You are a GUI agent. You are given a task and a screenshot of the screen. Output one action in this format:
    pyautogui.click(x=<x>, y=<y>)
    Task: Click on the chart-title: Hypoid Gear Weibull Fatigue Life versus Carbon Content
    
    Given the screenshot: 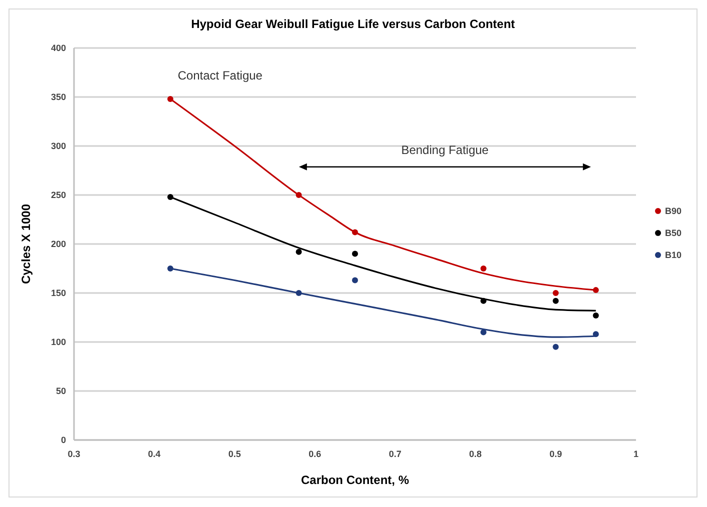 What is the action you would take?
    pyautogui.click(x=353, y=24)
    